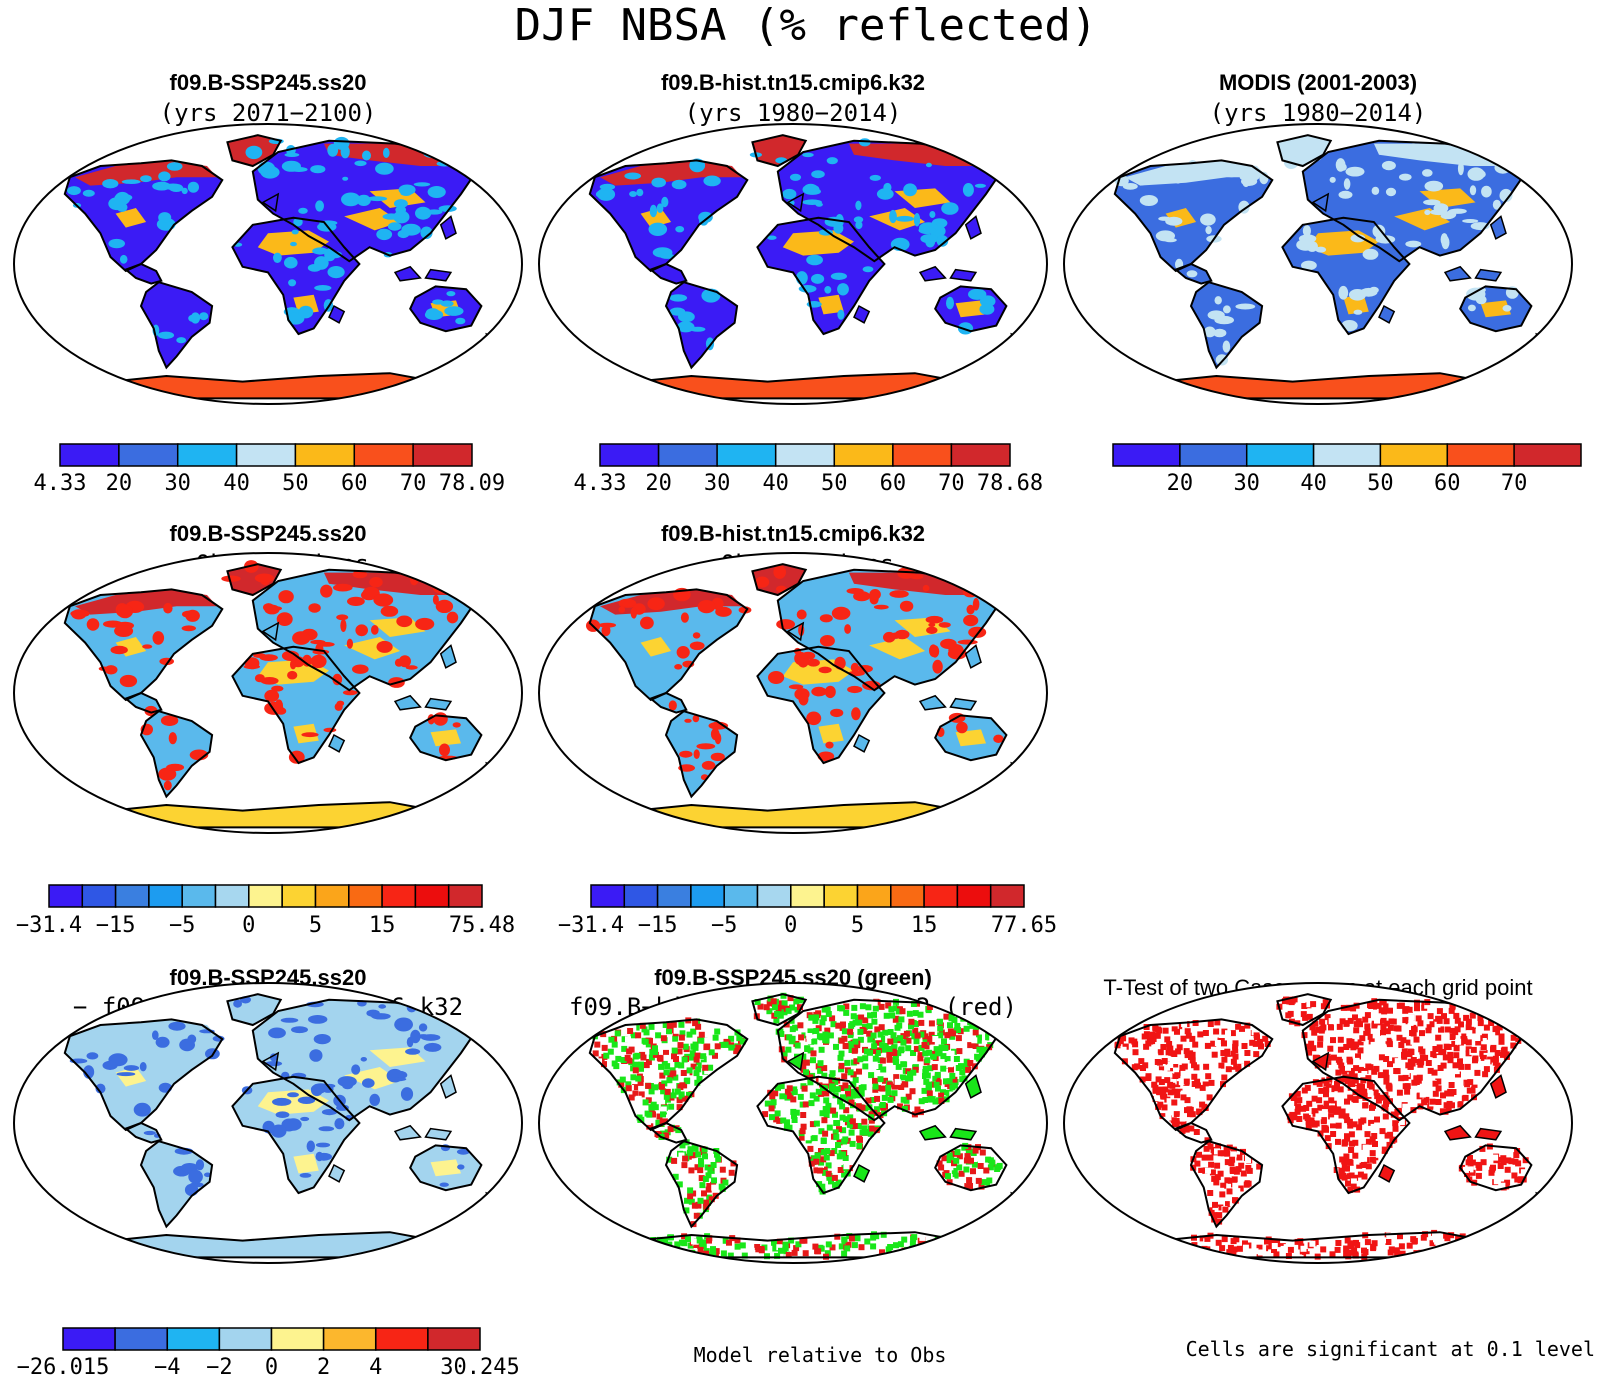  I want to click on colorbar-label: 4, so click(375, 1367).